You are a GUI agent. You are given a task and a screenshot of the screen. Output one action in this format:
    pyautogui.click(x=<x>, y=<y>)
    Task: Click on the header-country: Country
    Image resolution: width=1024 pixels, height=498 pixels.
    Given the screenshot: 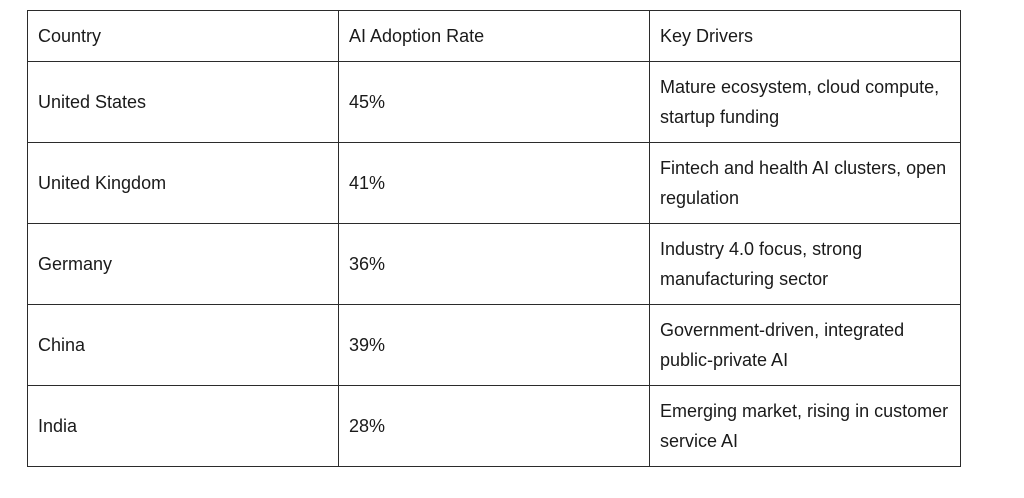 What is the action you would take?
    pyautogui.click(x=183, y=36)
    